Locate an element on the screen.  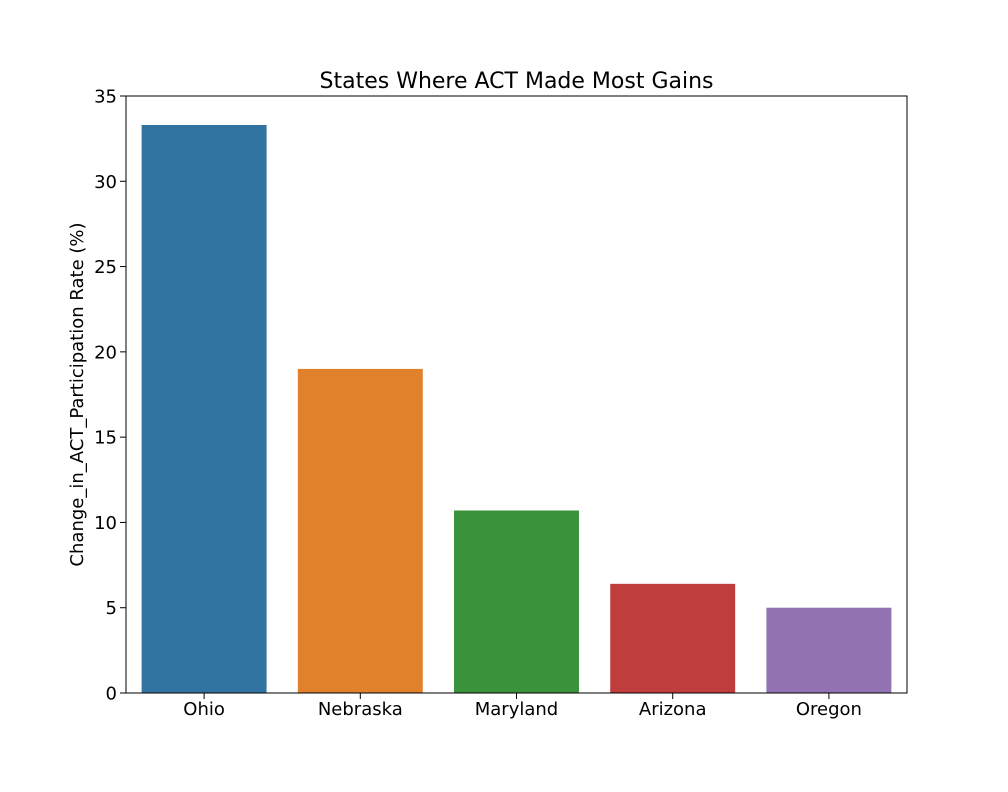
chart-title: States Where ACT Made Most Gains is located at coordinates (517, 81).